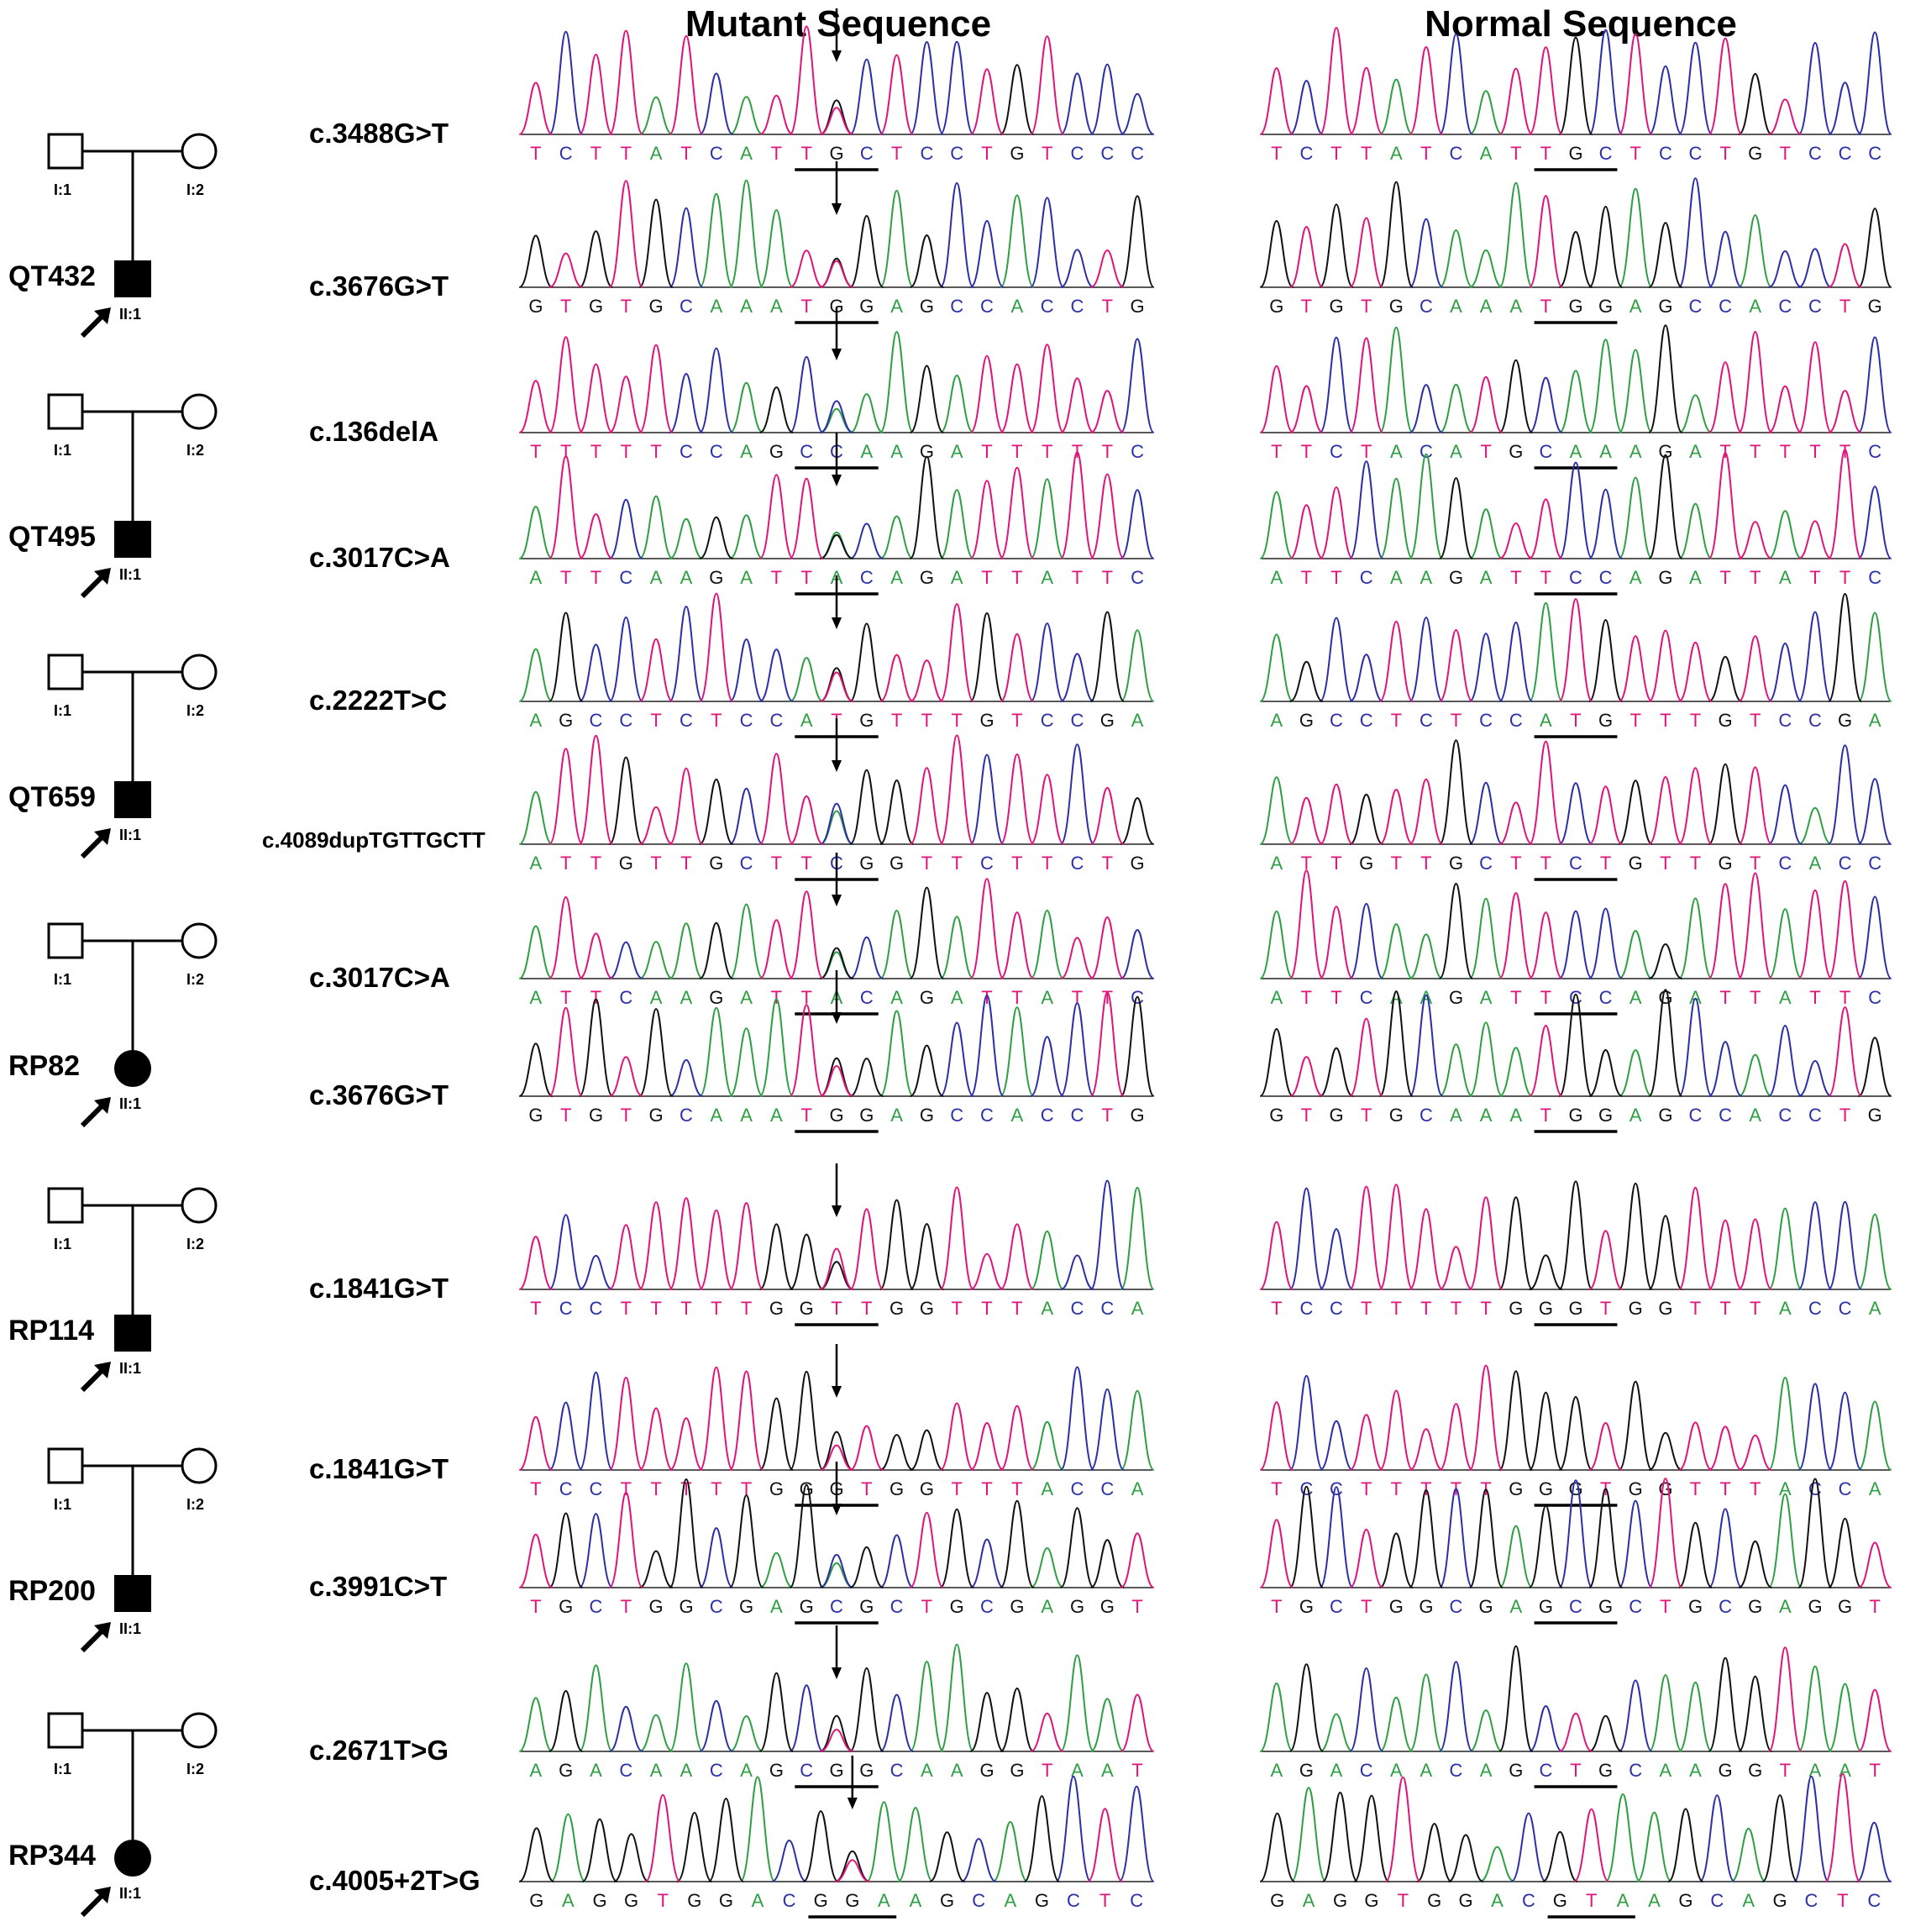  What do you see at coordinates (373, 840) in the screenshot?
I see `variant-name-label: c.4089dupTGTTGCTT` at bounding box center [373, 840].